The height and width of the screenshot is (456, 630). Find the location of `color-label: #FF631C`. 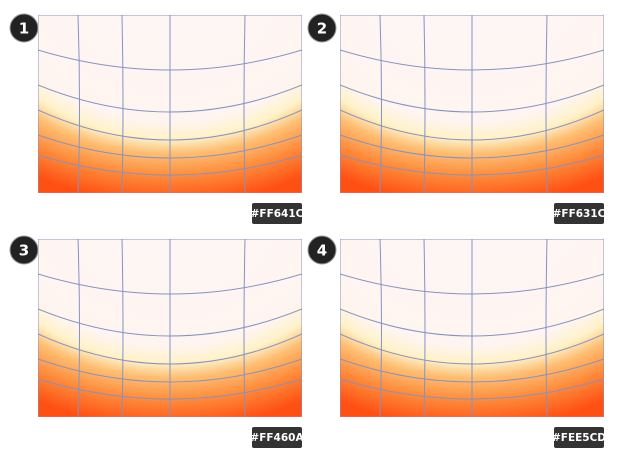

color-label: #FF631C is located at coordinates (579, 214).